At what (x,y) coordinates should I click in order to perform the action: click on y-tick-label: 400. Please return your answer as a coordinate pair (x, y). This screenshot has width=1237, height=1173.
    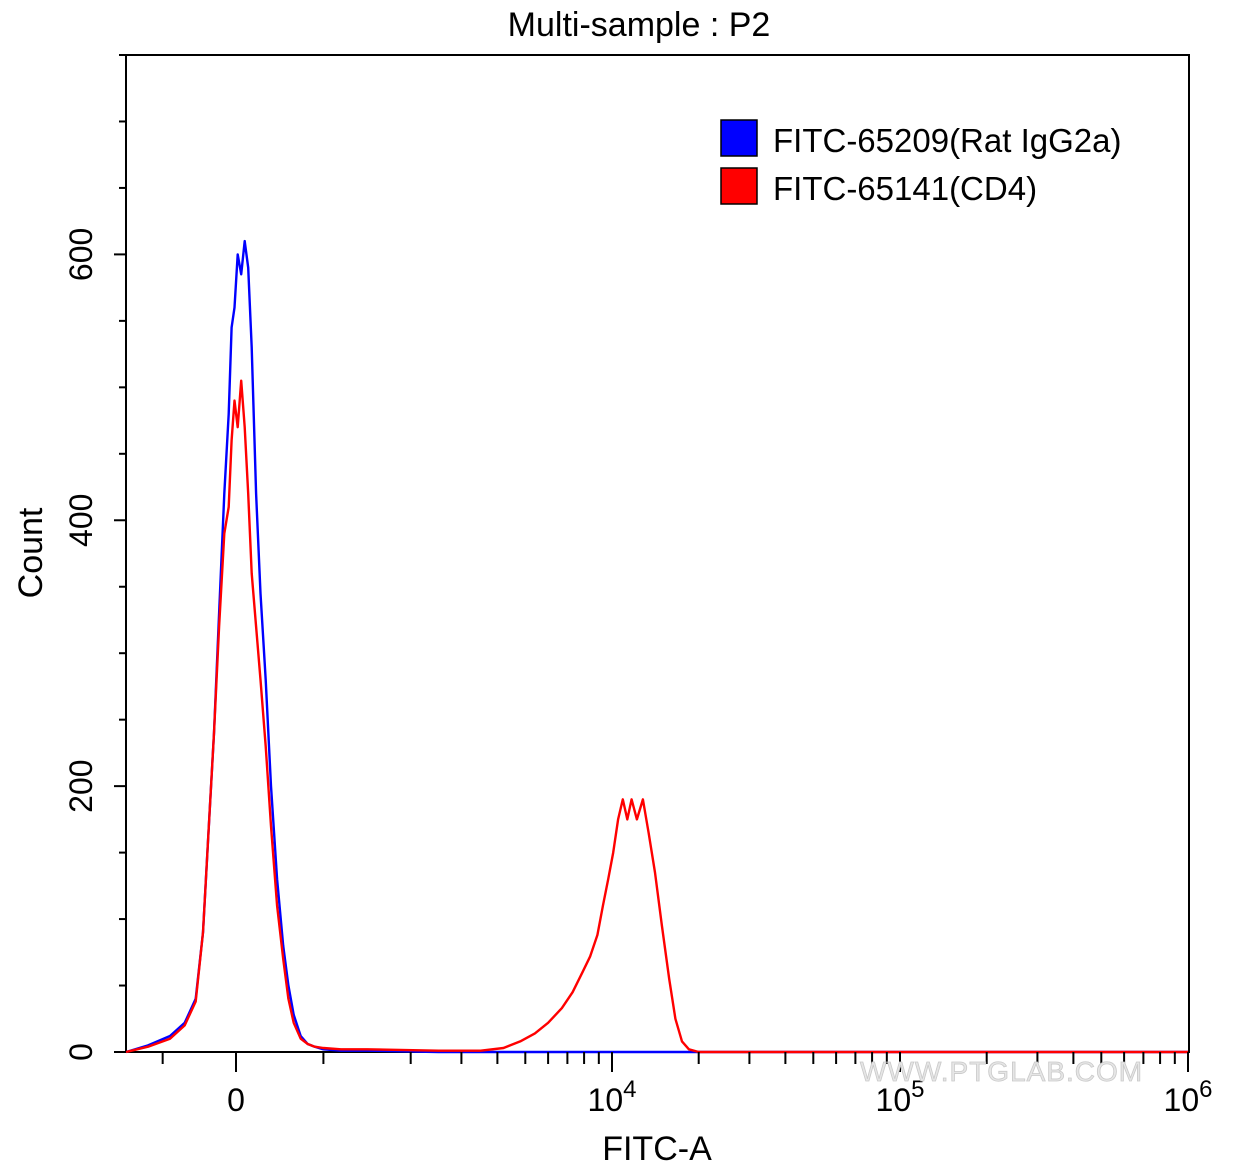
    Looking at the image, I should click on (81, 520).